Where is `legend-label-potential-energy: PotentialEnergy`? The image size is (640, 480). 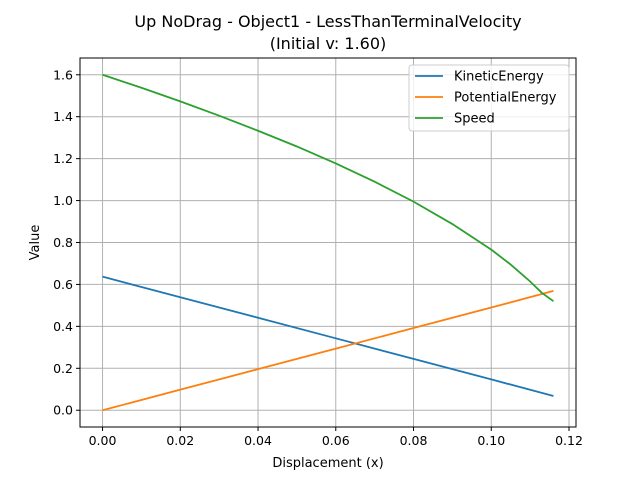 legend-label-potential-energy: PotentialEnergy is located at coordinates (505, 98).